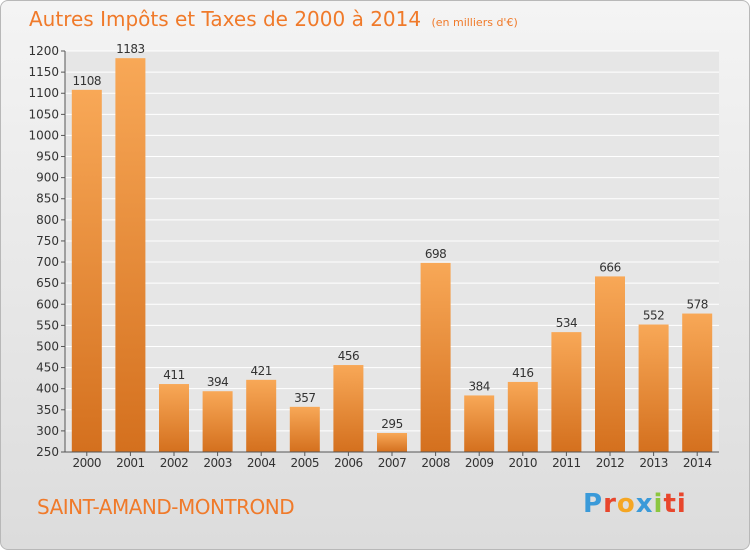  Describe the element at coordinates (47, 283) in the screenshot. I see `y-tick-label: 650` at that location.